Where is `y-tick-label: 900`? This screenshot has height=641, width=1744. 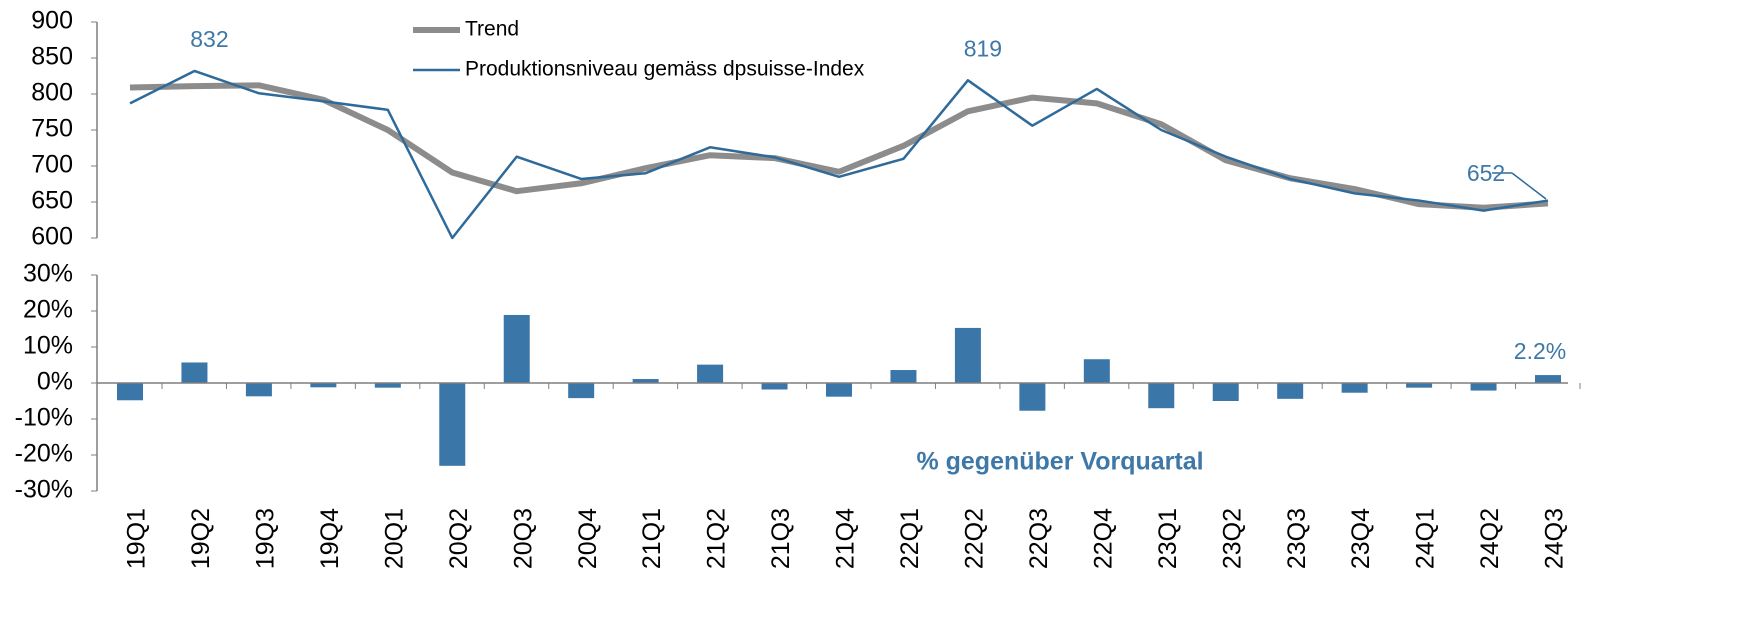
y-tick-label: 900 is located at coordinates (52, 21).